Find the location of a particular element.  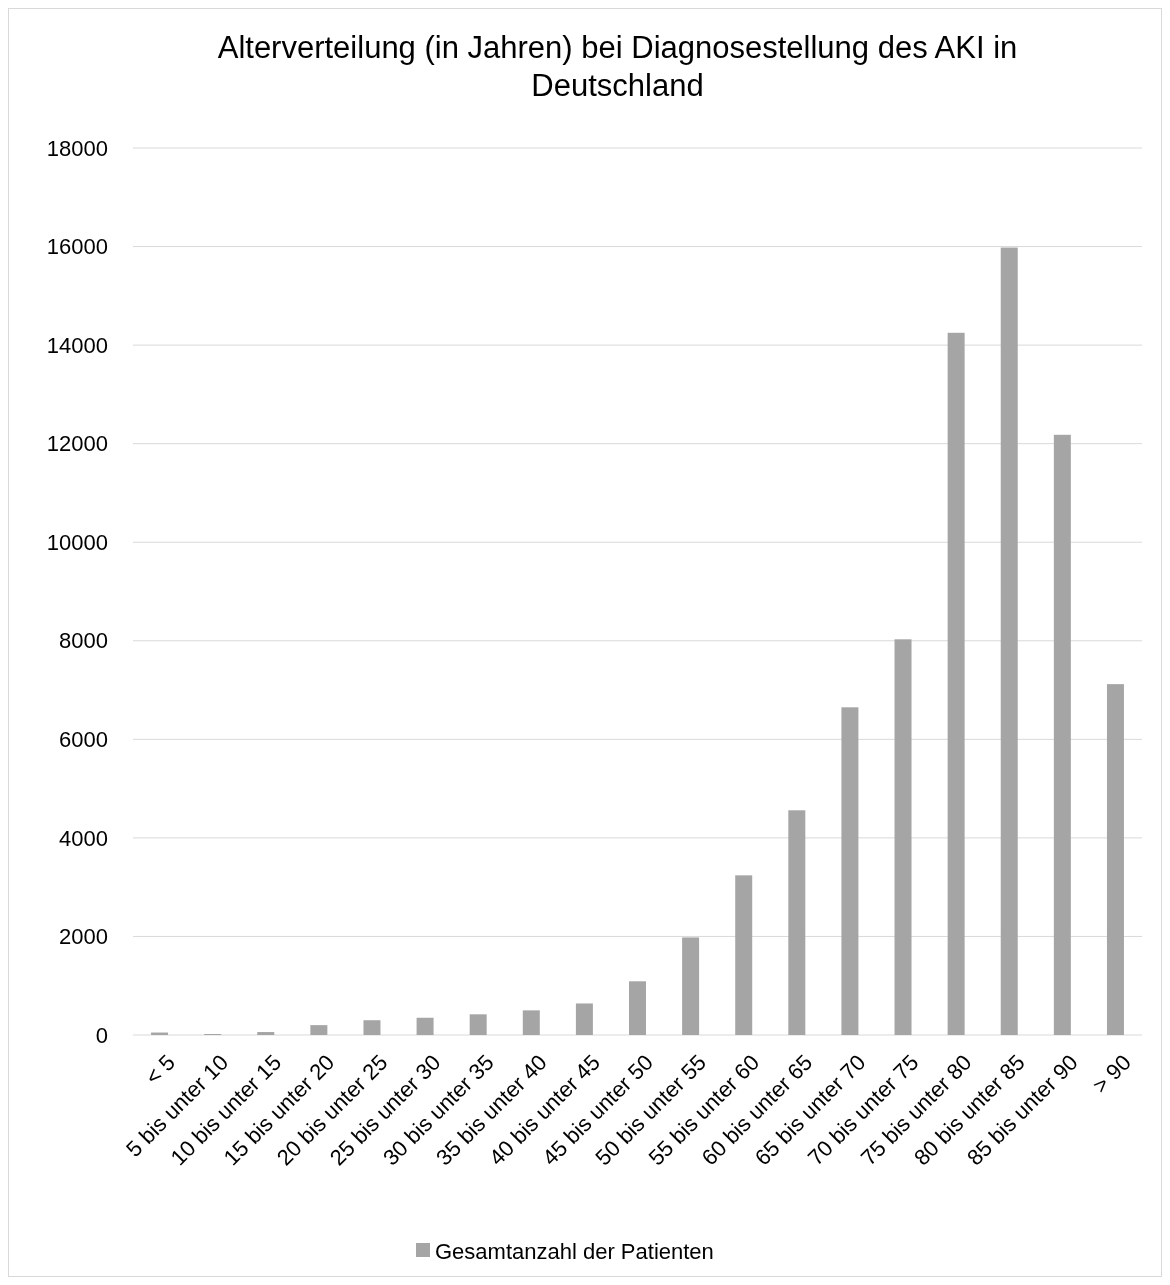

y-tick-label: 12000 is located at coordinates (77, 444).